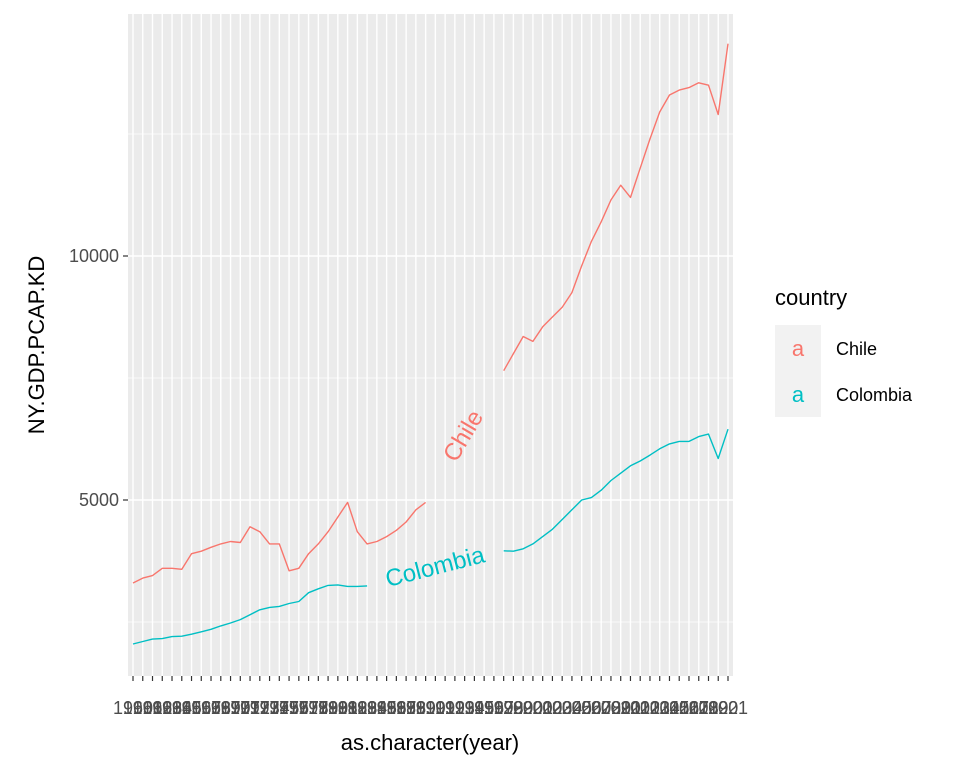  What do you see at coordinates (591, 708) in the screenshot?
I see `x-tick-label: 2007` at bounding box center [591, 708].